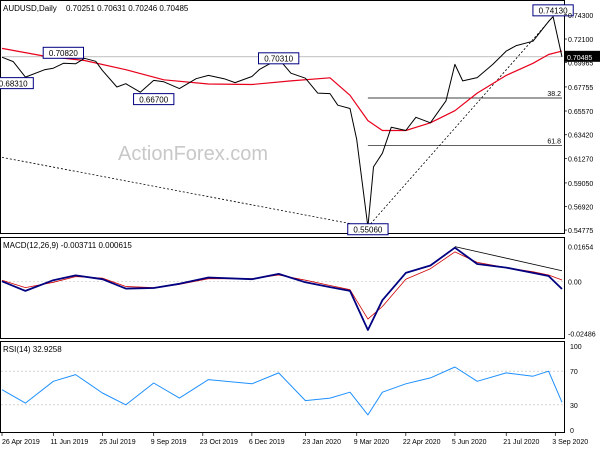  I want to click on xtick-label: 5 Jun 2020, so click(469, 442).